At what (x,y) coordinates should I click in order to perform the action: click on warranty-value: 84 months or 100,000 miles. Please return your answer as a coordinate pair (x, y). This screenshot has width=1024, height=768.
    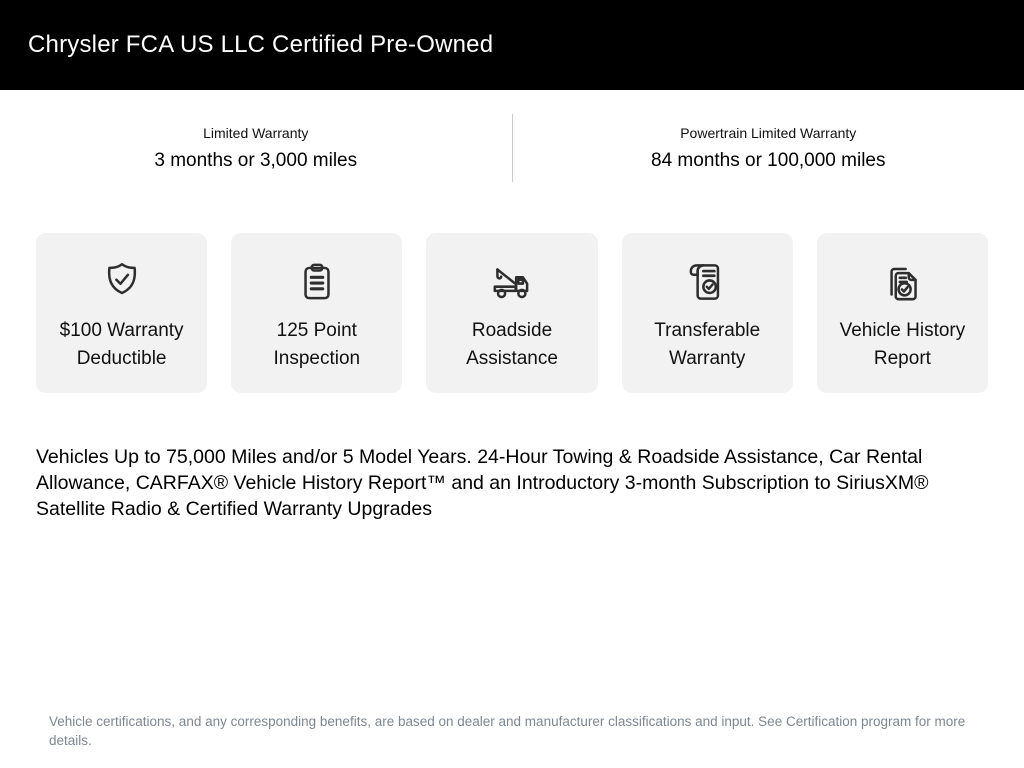
    Looking at the image, I should click on (768, 160).